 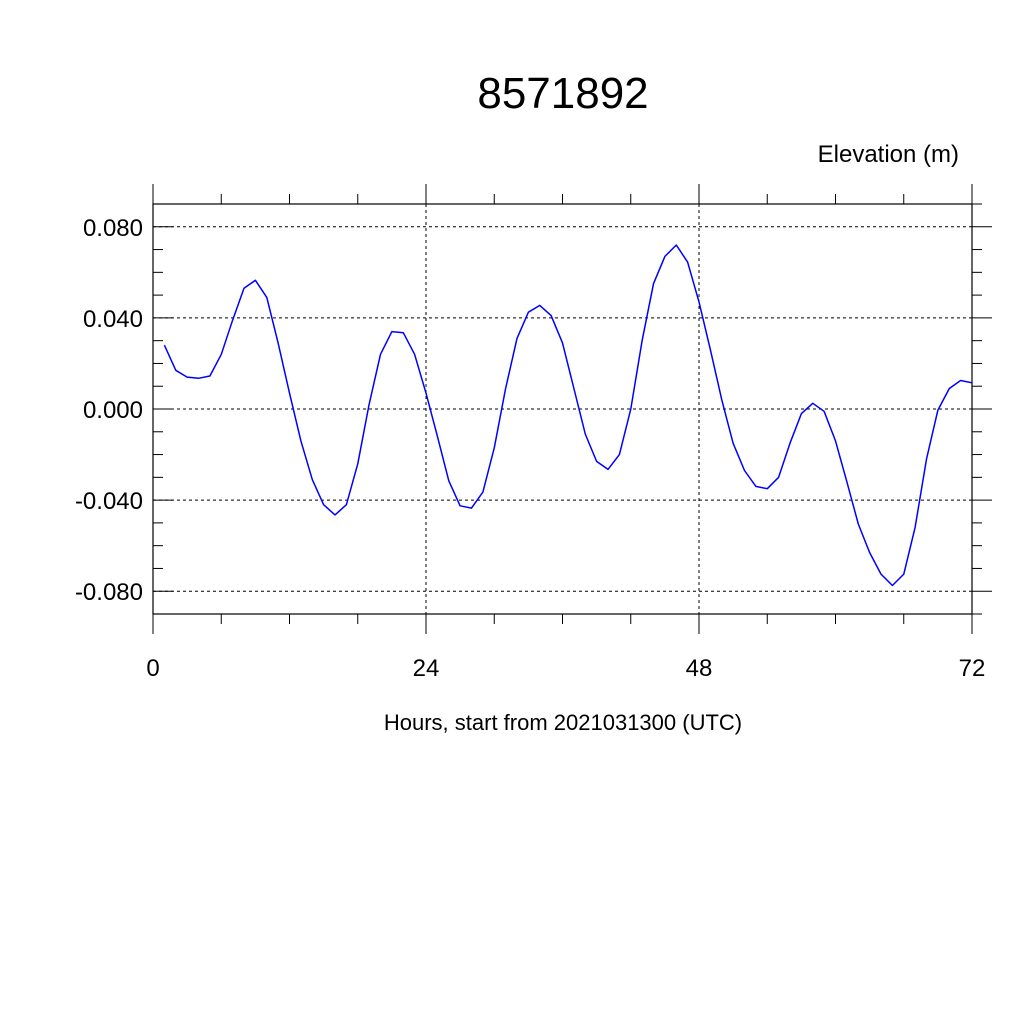 What do you see at coordinates (152, 668) in the screenshot?
I see `x-tick-label: 0` at bounding box center [152, 668].